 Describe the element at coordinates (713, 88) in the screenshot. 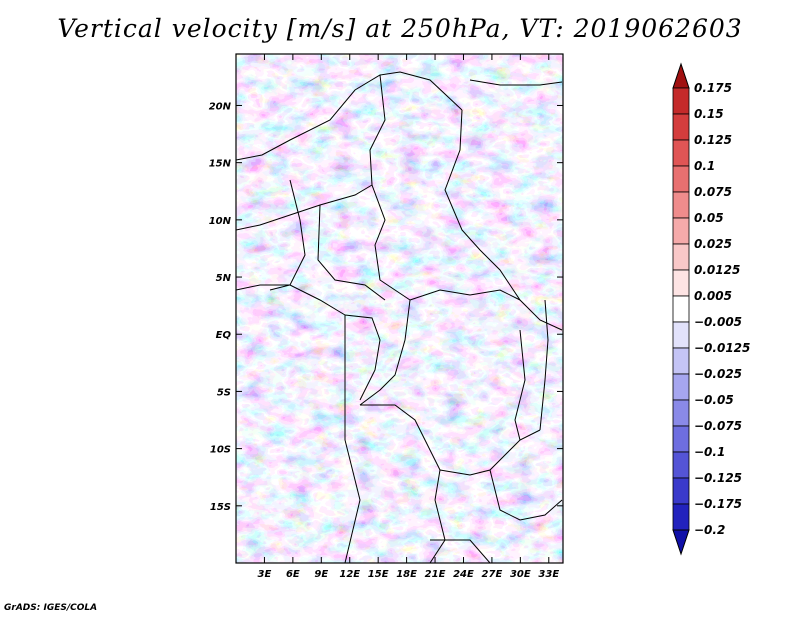

I see `colorbar-label: 0.175` at that location.